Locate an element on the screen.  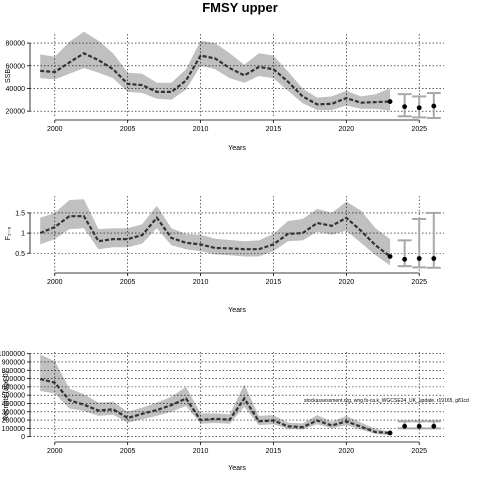
recruits-x-tick-label-2025: 2025 is located at coordinates (419, 451).